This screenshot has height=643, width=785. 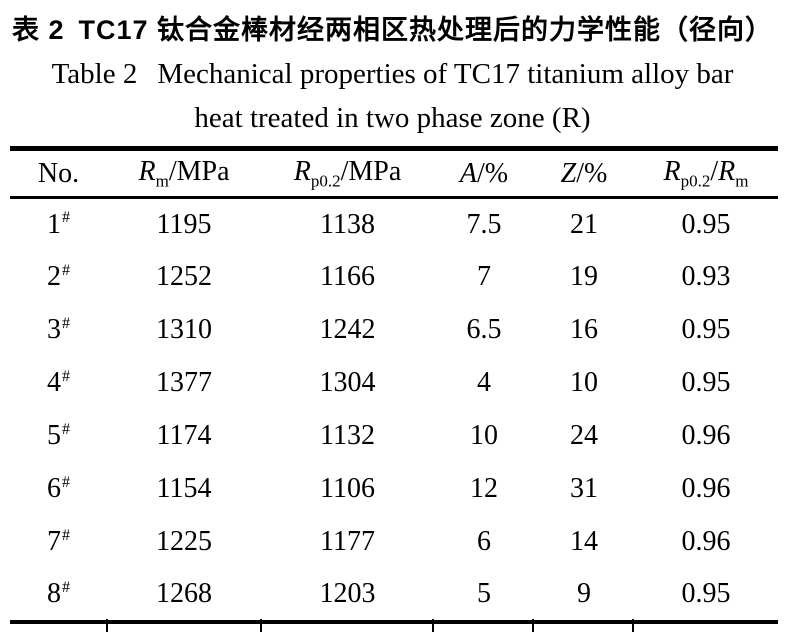 What do you see at coordinates (184, 382) in the screenshot?
I see `cell-rm: 1377` at bounding box center [184, 382].